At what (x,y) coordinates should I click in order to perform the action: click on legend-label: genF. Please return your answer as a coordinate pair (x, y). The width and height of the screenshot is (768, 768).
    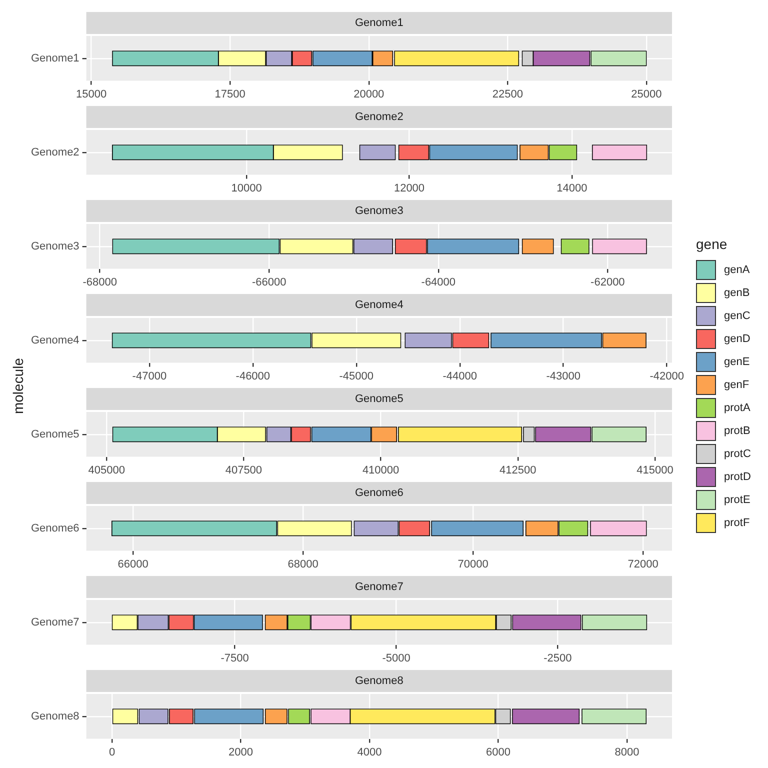
    Looking at the image, I should click on (737, 384).